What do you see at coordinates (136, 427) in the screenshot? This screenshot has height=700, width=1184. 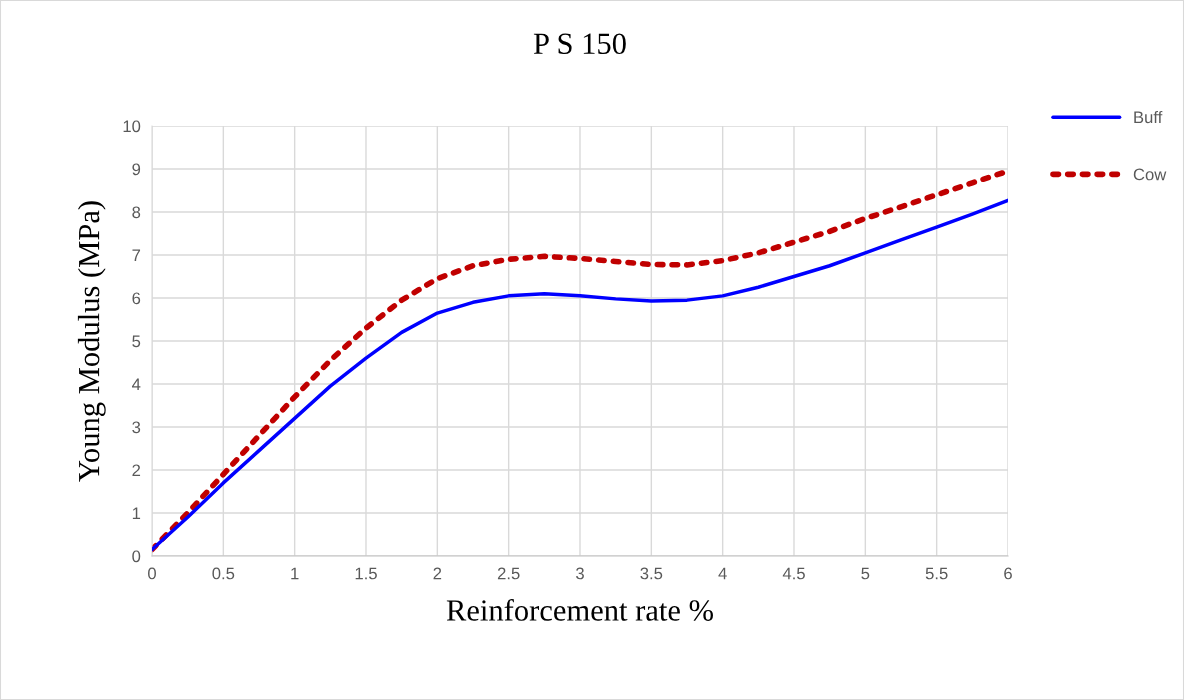 I see `y-tick-label: 3` at bounding box center [136, 427].